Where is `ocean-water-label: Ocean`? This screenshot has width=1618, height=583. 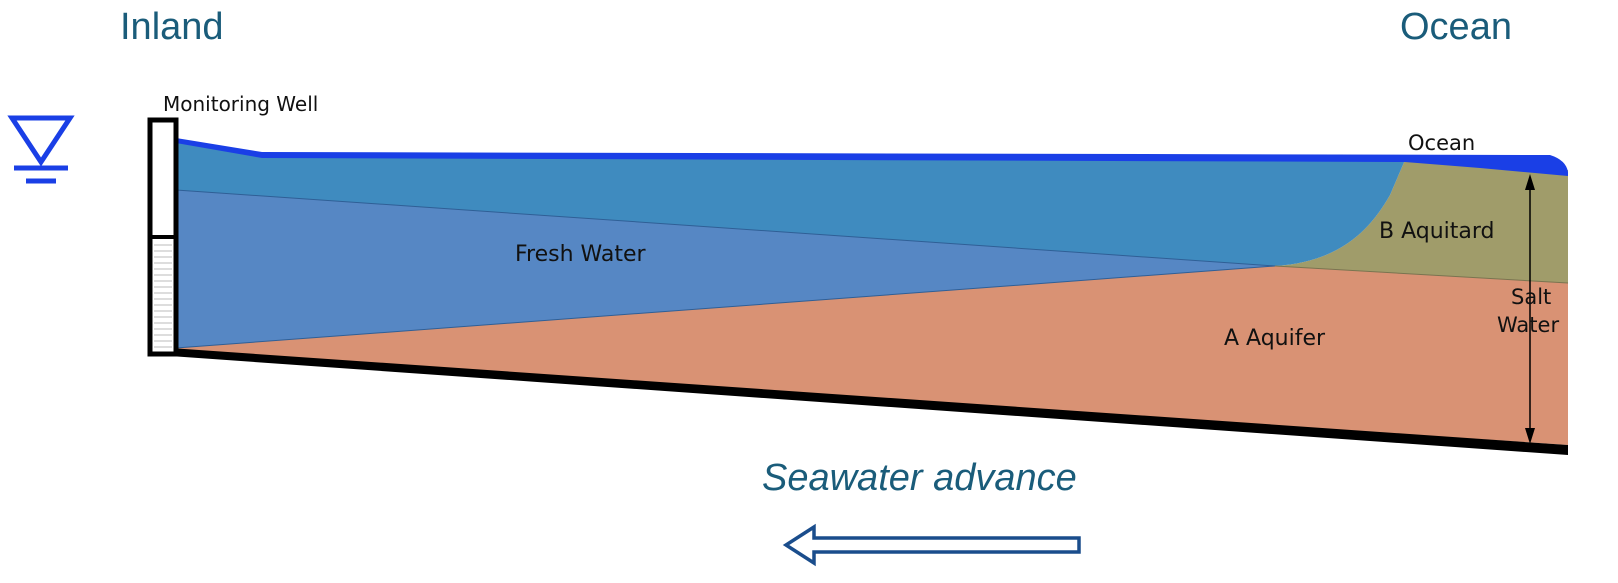 ocean-water-label: Ocean is located at coordinates (1441, 143).